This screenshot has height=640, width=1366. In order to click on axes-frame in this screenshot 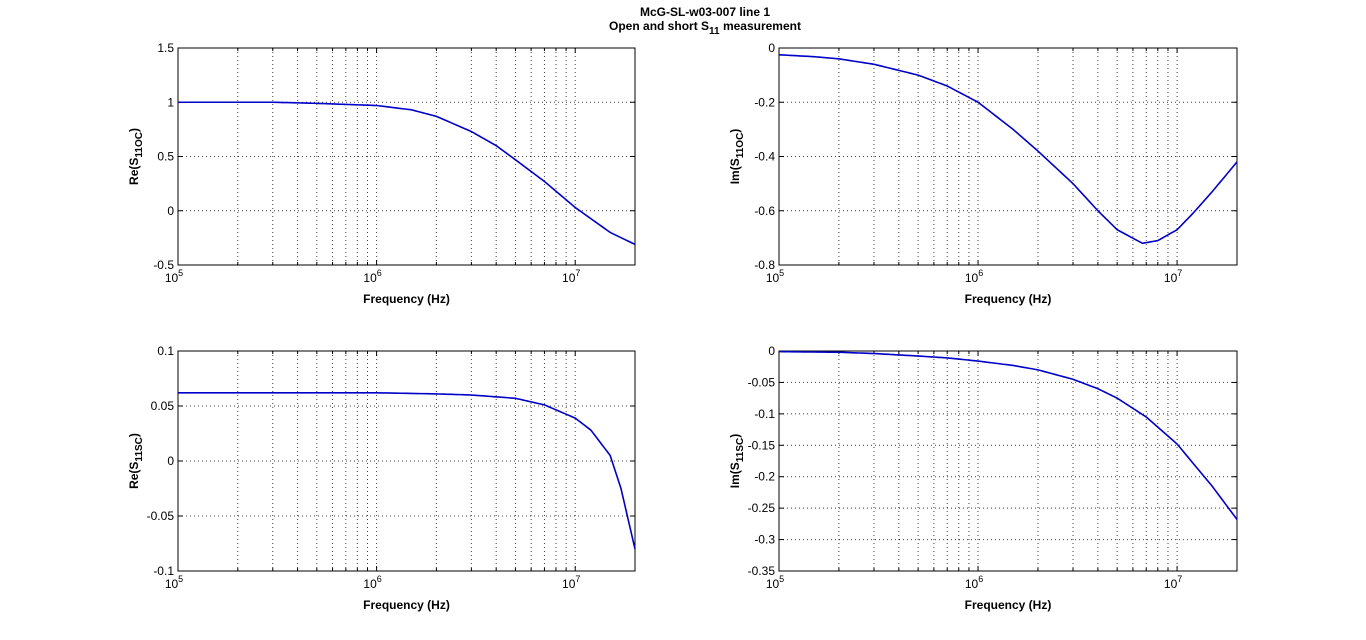, I will do `click(1008, 461)`.